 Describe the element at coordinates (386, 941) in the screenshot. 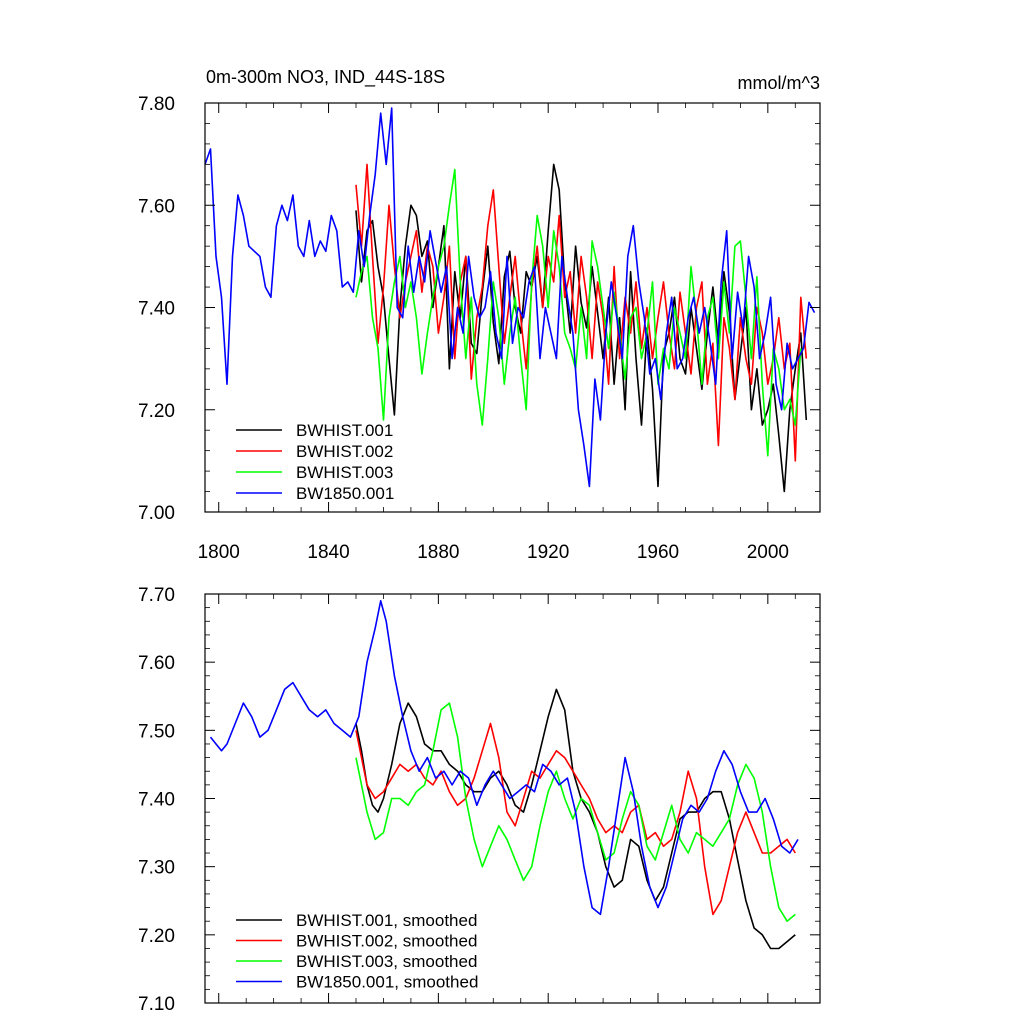

I see `legend-label: BWHIST.002, smoothed` at that location.